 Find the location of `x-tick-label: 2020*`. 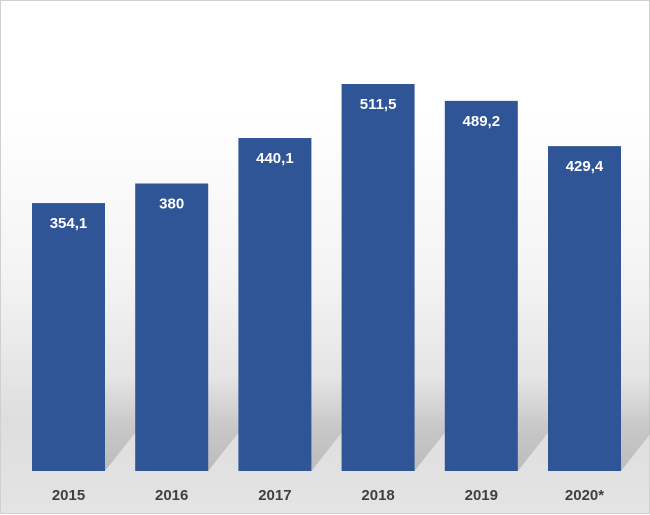

x-tick-label: 2020* is located at coordinates (584, 495).